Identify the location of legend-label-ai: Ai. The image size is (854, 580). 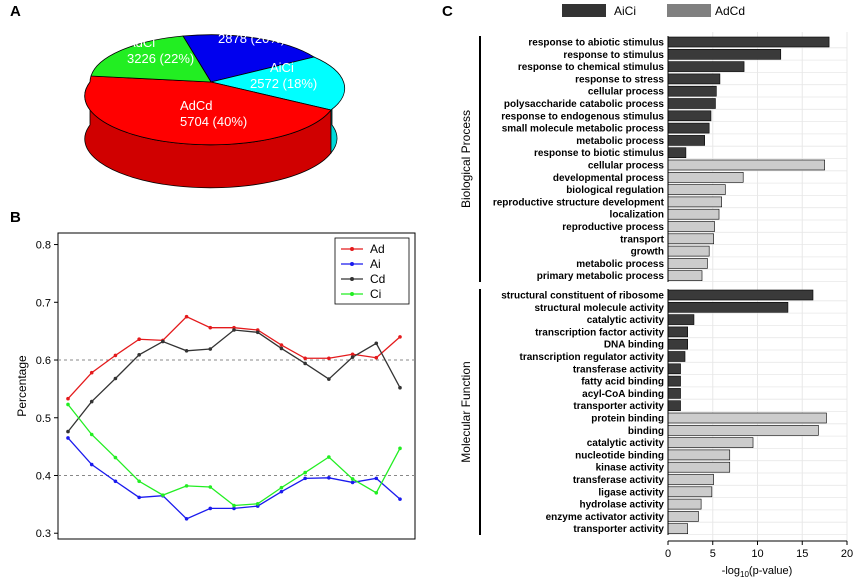
(375, 264).